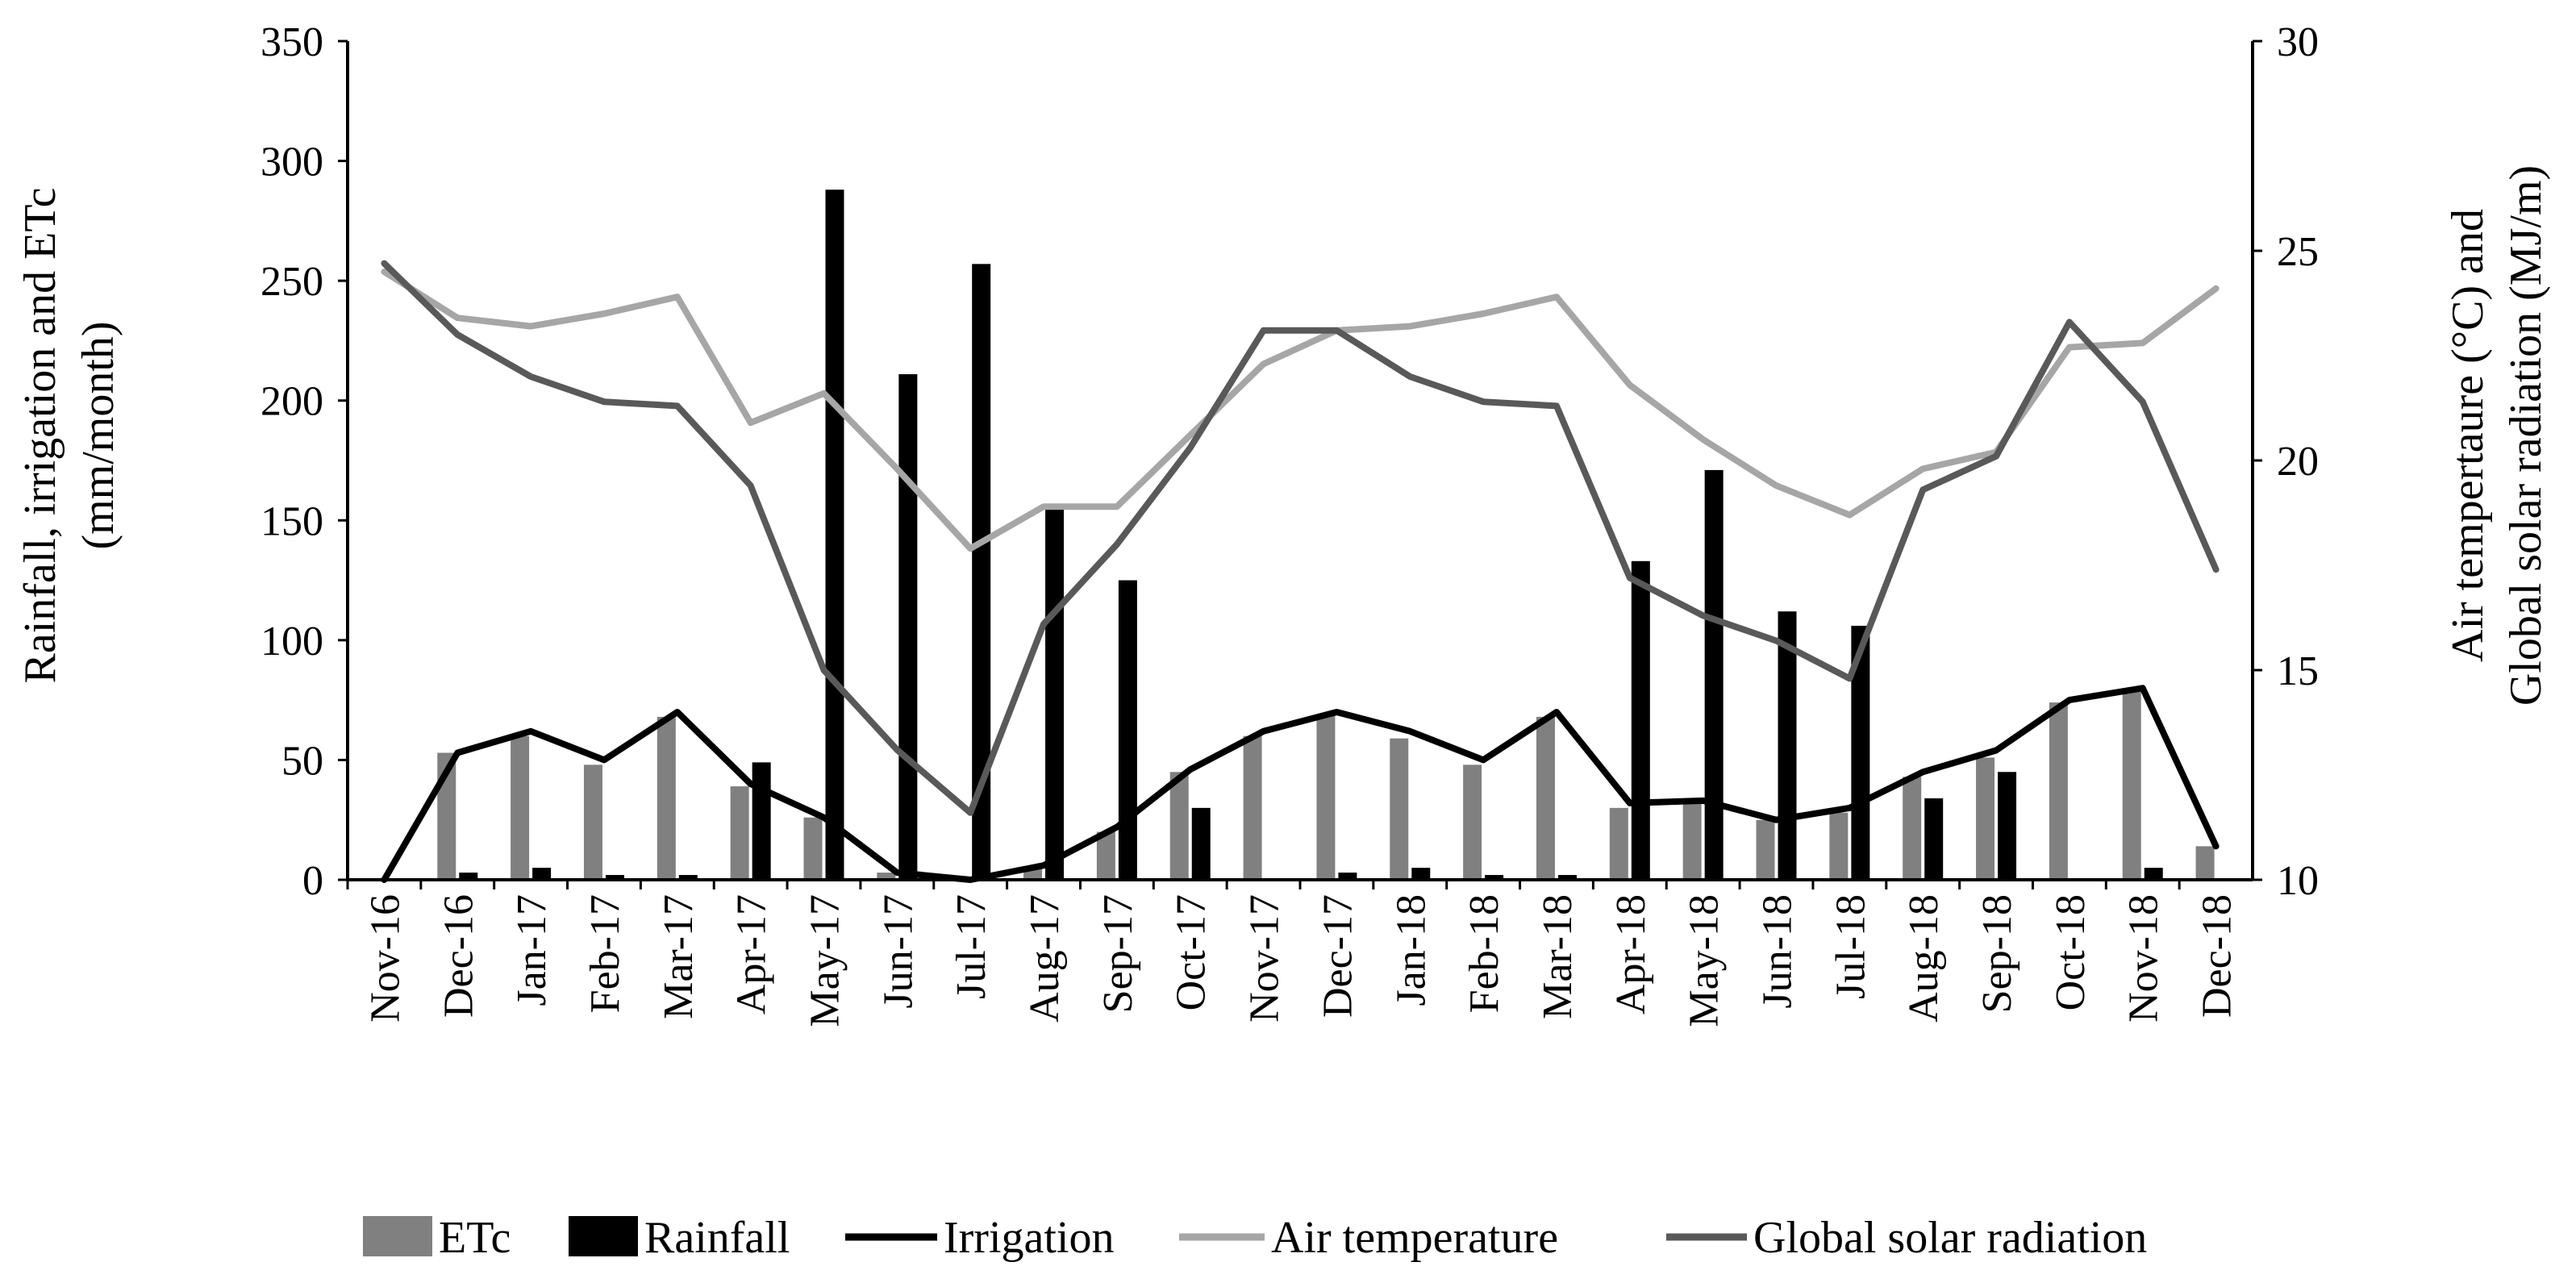 Image resolution: width=2576 pixels, height=1283 pixels. I want to click on x-tick-label: Apr-18, so click(1631, 954).